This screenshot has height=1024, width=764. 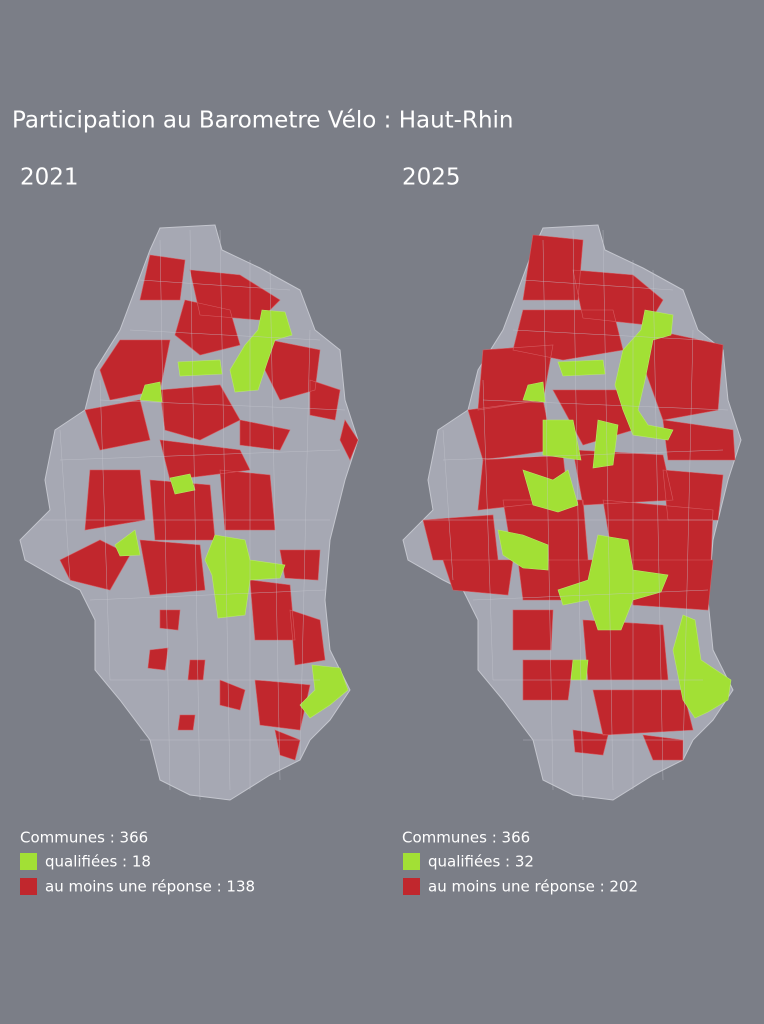 What do you see at coordinates (49, 178) in the screenshot?
I see `year-label: 2021` at bounding box center [49, 178].